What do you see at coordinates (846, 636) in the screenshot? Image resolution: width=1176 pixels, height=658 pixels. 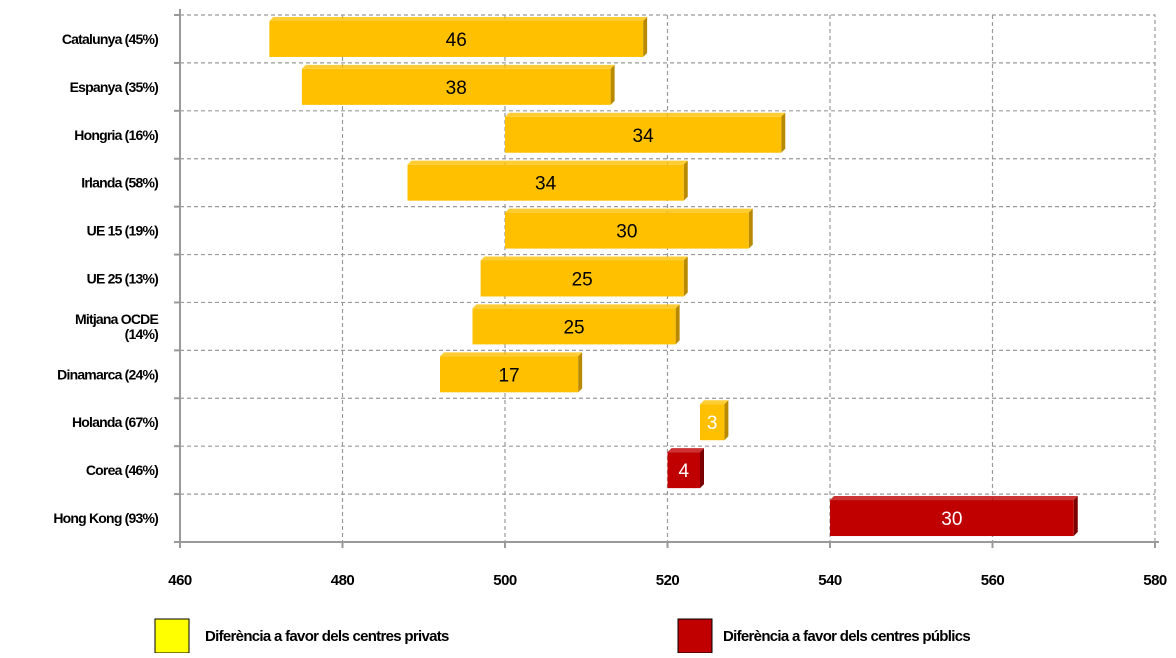 I see `legend-label: Diferència a favor dels centres públics` at bounding box center [846, 636].